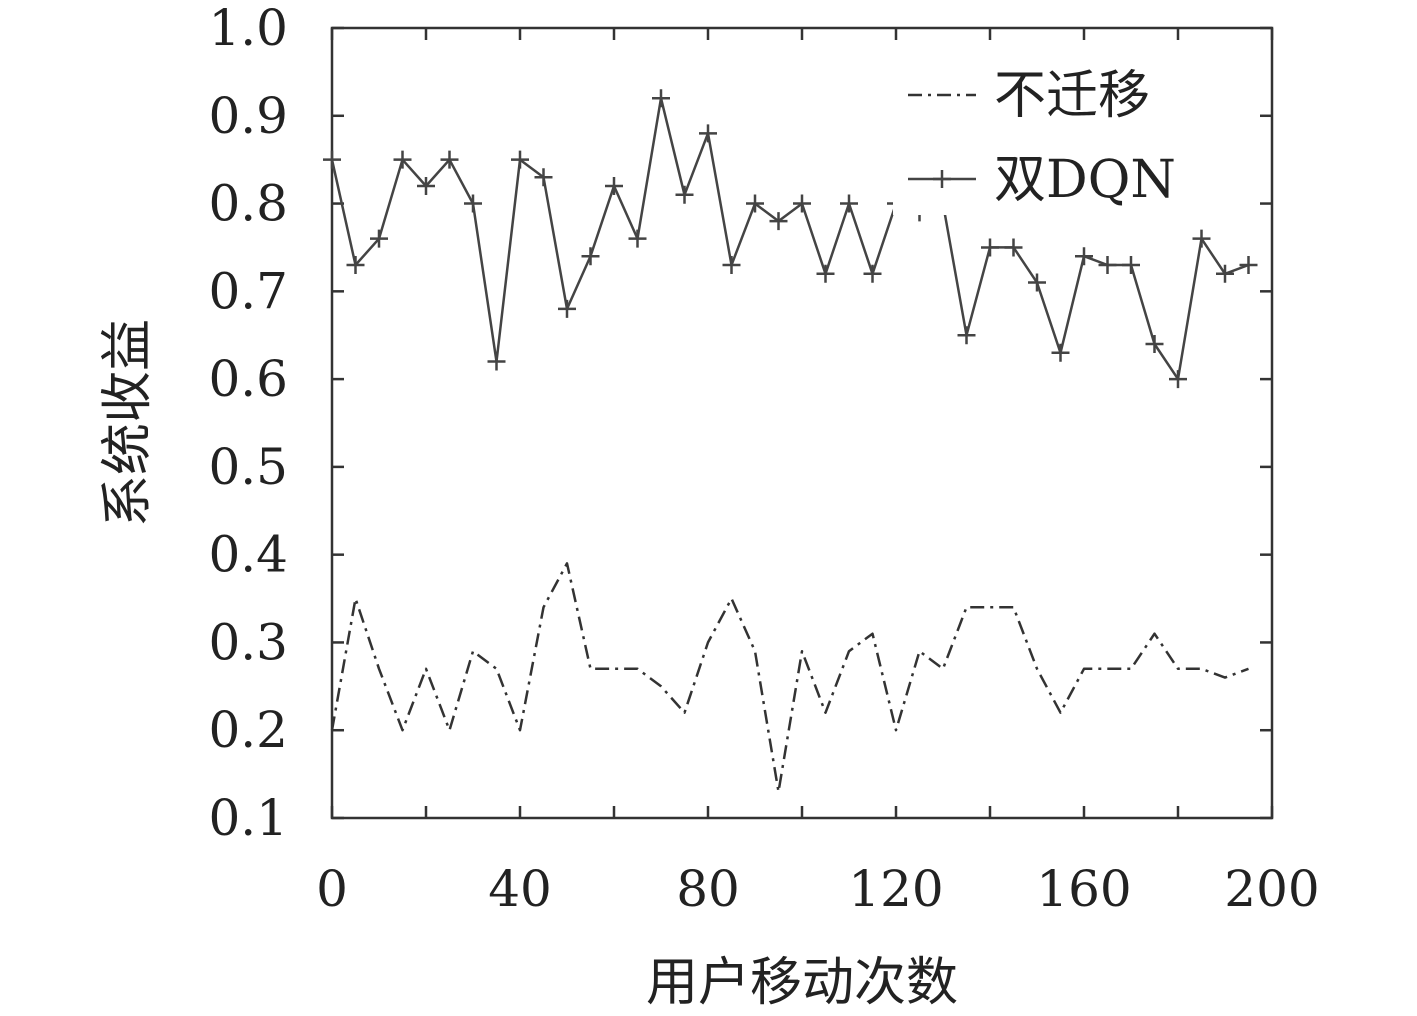 The image size is (1417, 1016). Describe the element at coordinates (248, 730) in the screenshot. I see `y-tick-label: 0.2` at that location.